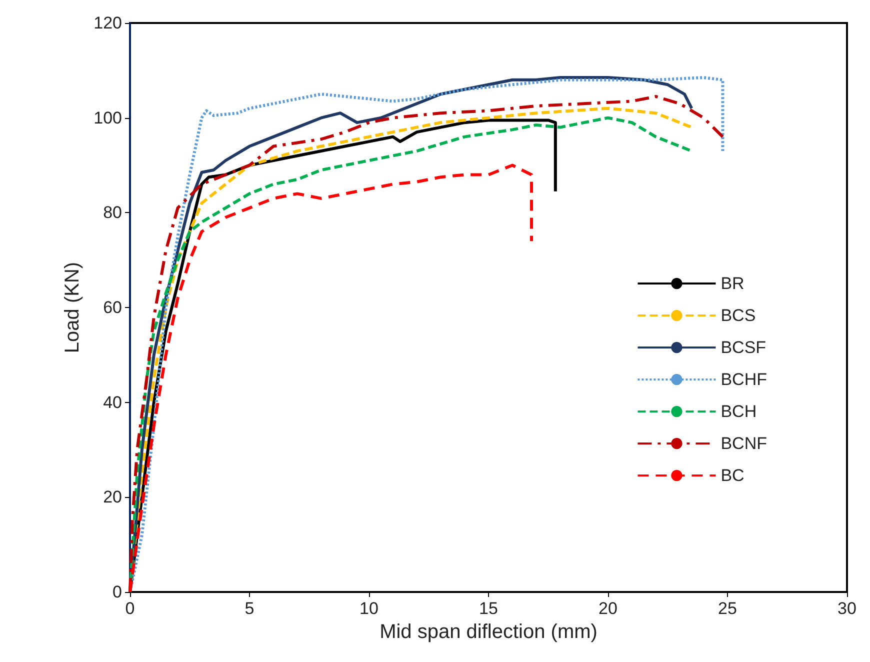 This screenshot has height=662, width=870. Describe the element at coordinates (130, 608) in the screenshot. I see `x-tick-label: 0` at that location.